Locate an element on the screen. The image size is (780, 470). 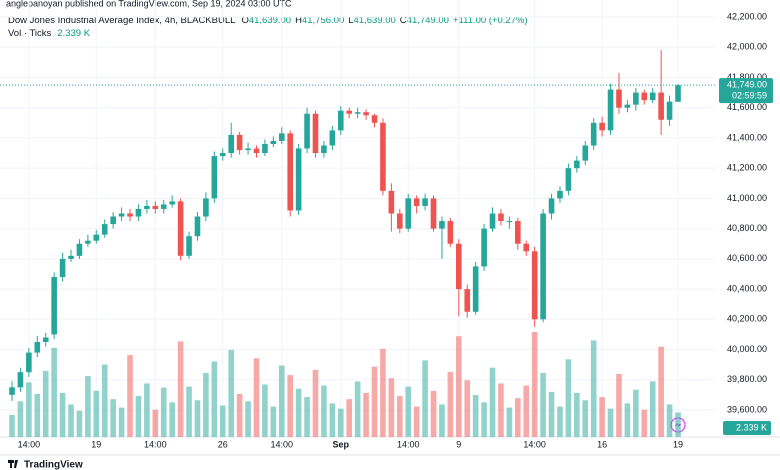
y-tick-label: 39,800.00 is located at coordinates (747, 379).